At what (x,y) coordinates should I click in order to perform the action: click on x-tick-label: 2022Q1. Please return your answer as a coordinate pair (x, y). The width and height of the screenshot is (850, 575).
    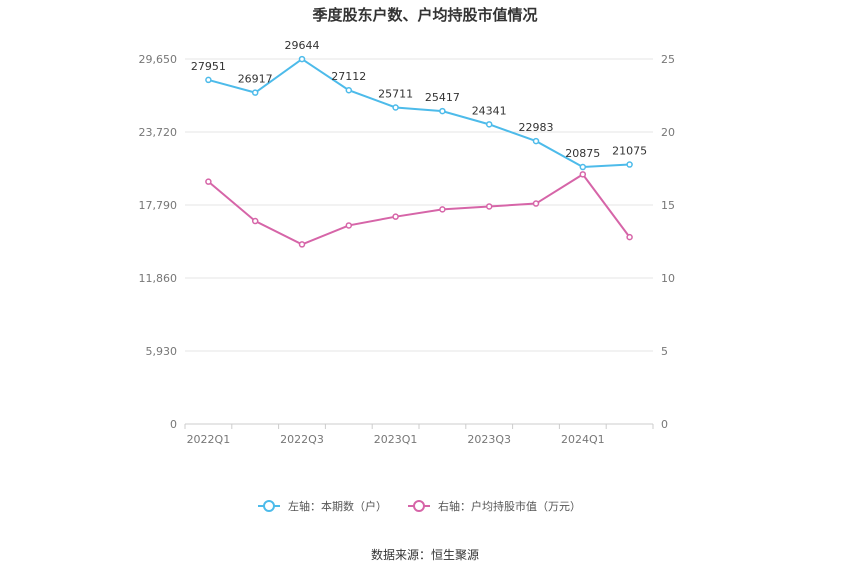
    Looking at the image, I should click on (209, 439).